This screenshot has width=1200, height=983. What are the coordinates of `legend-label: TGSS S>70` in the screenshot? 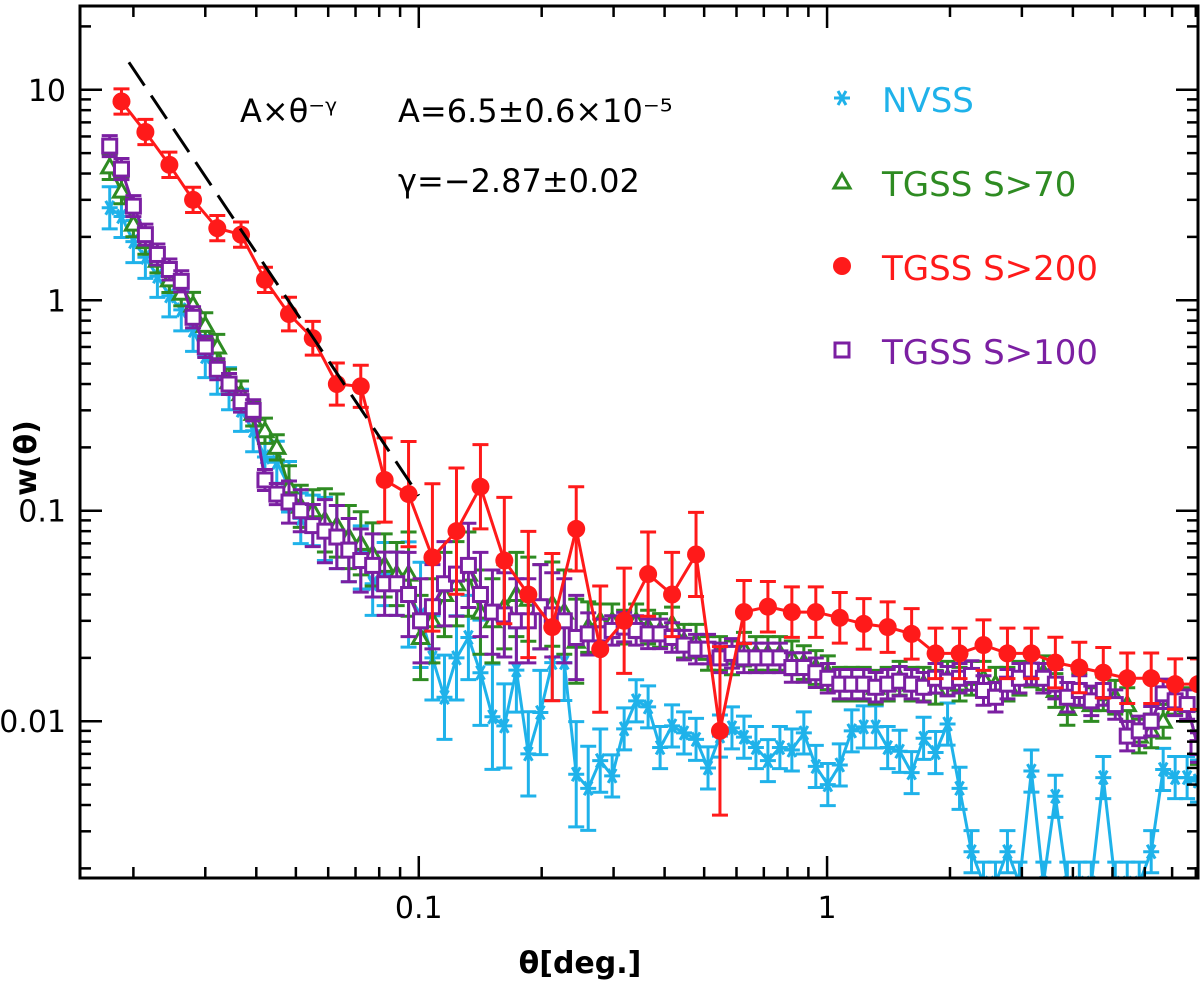 It's located at (978, 185).